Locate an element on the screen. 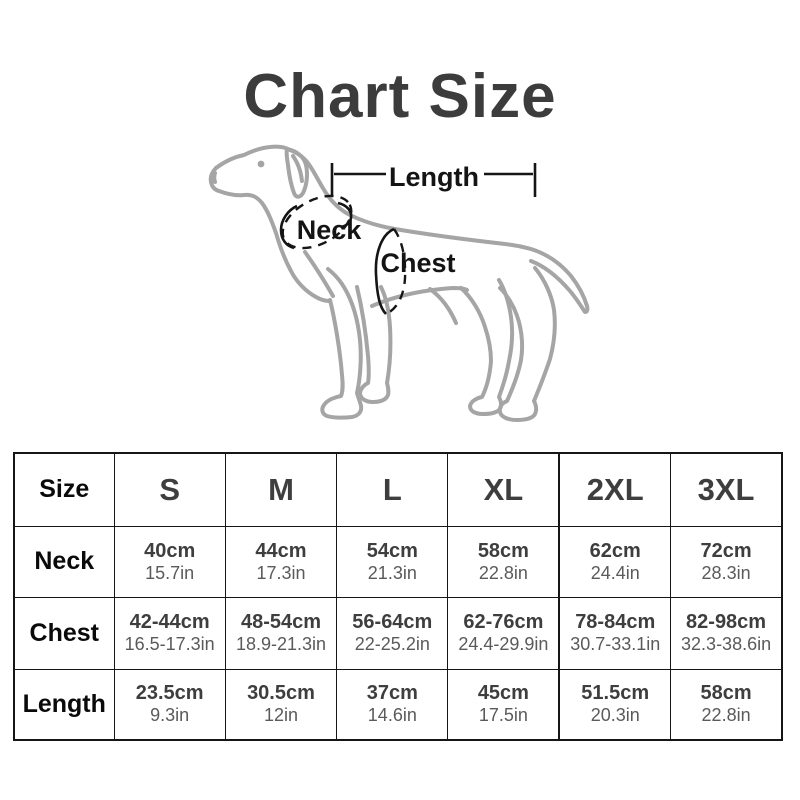  cell-value-in: 17.5in is located at coordinates (503, 715).